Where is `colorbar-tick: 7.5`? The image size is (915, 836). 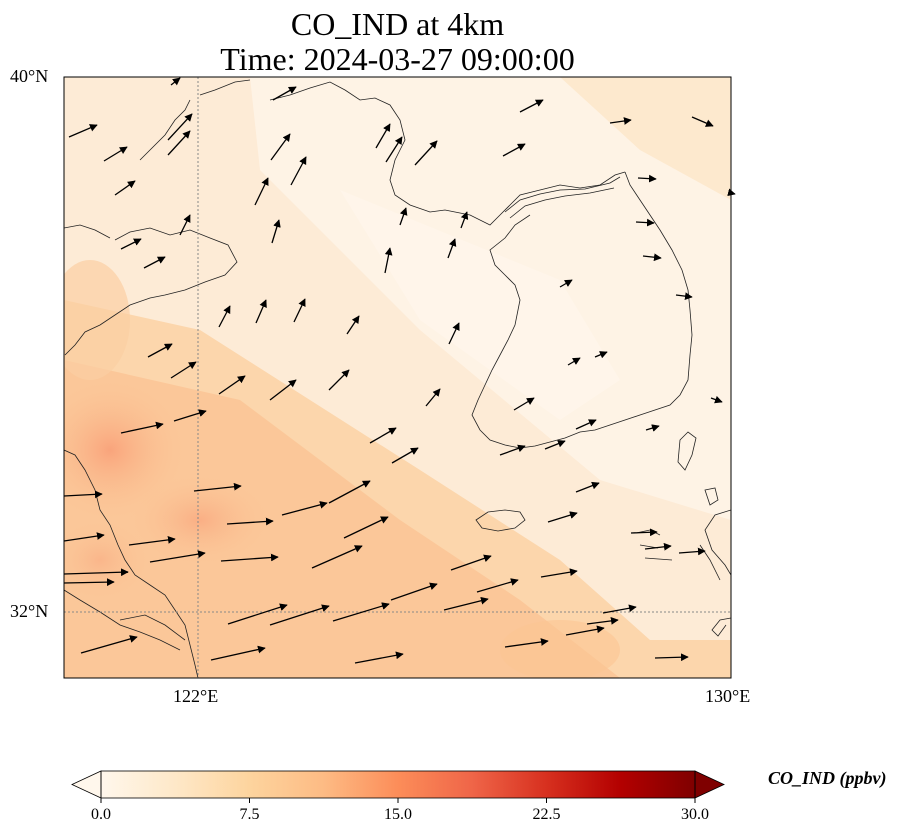
colorbar-tick: 7.5 is located at coordinates (249, 814).